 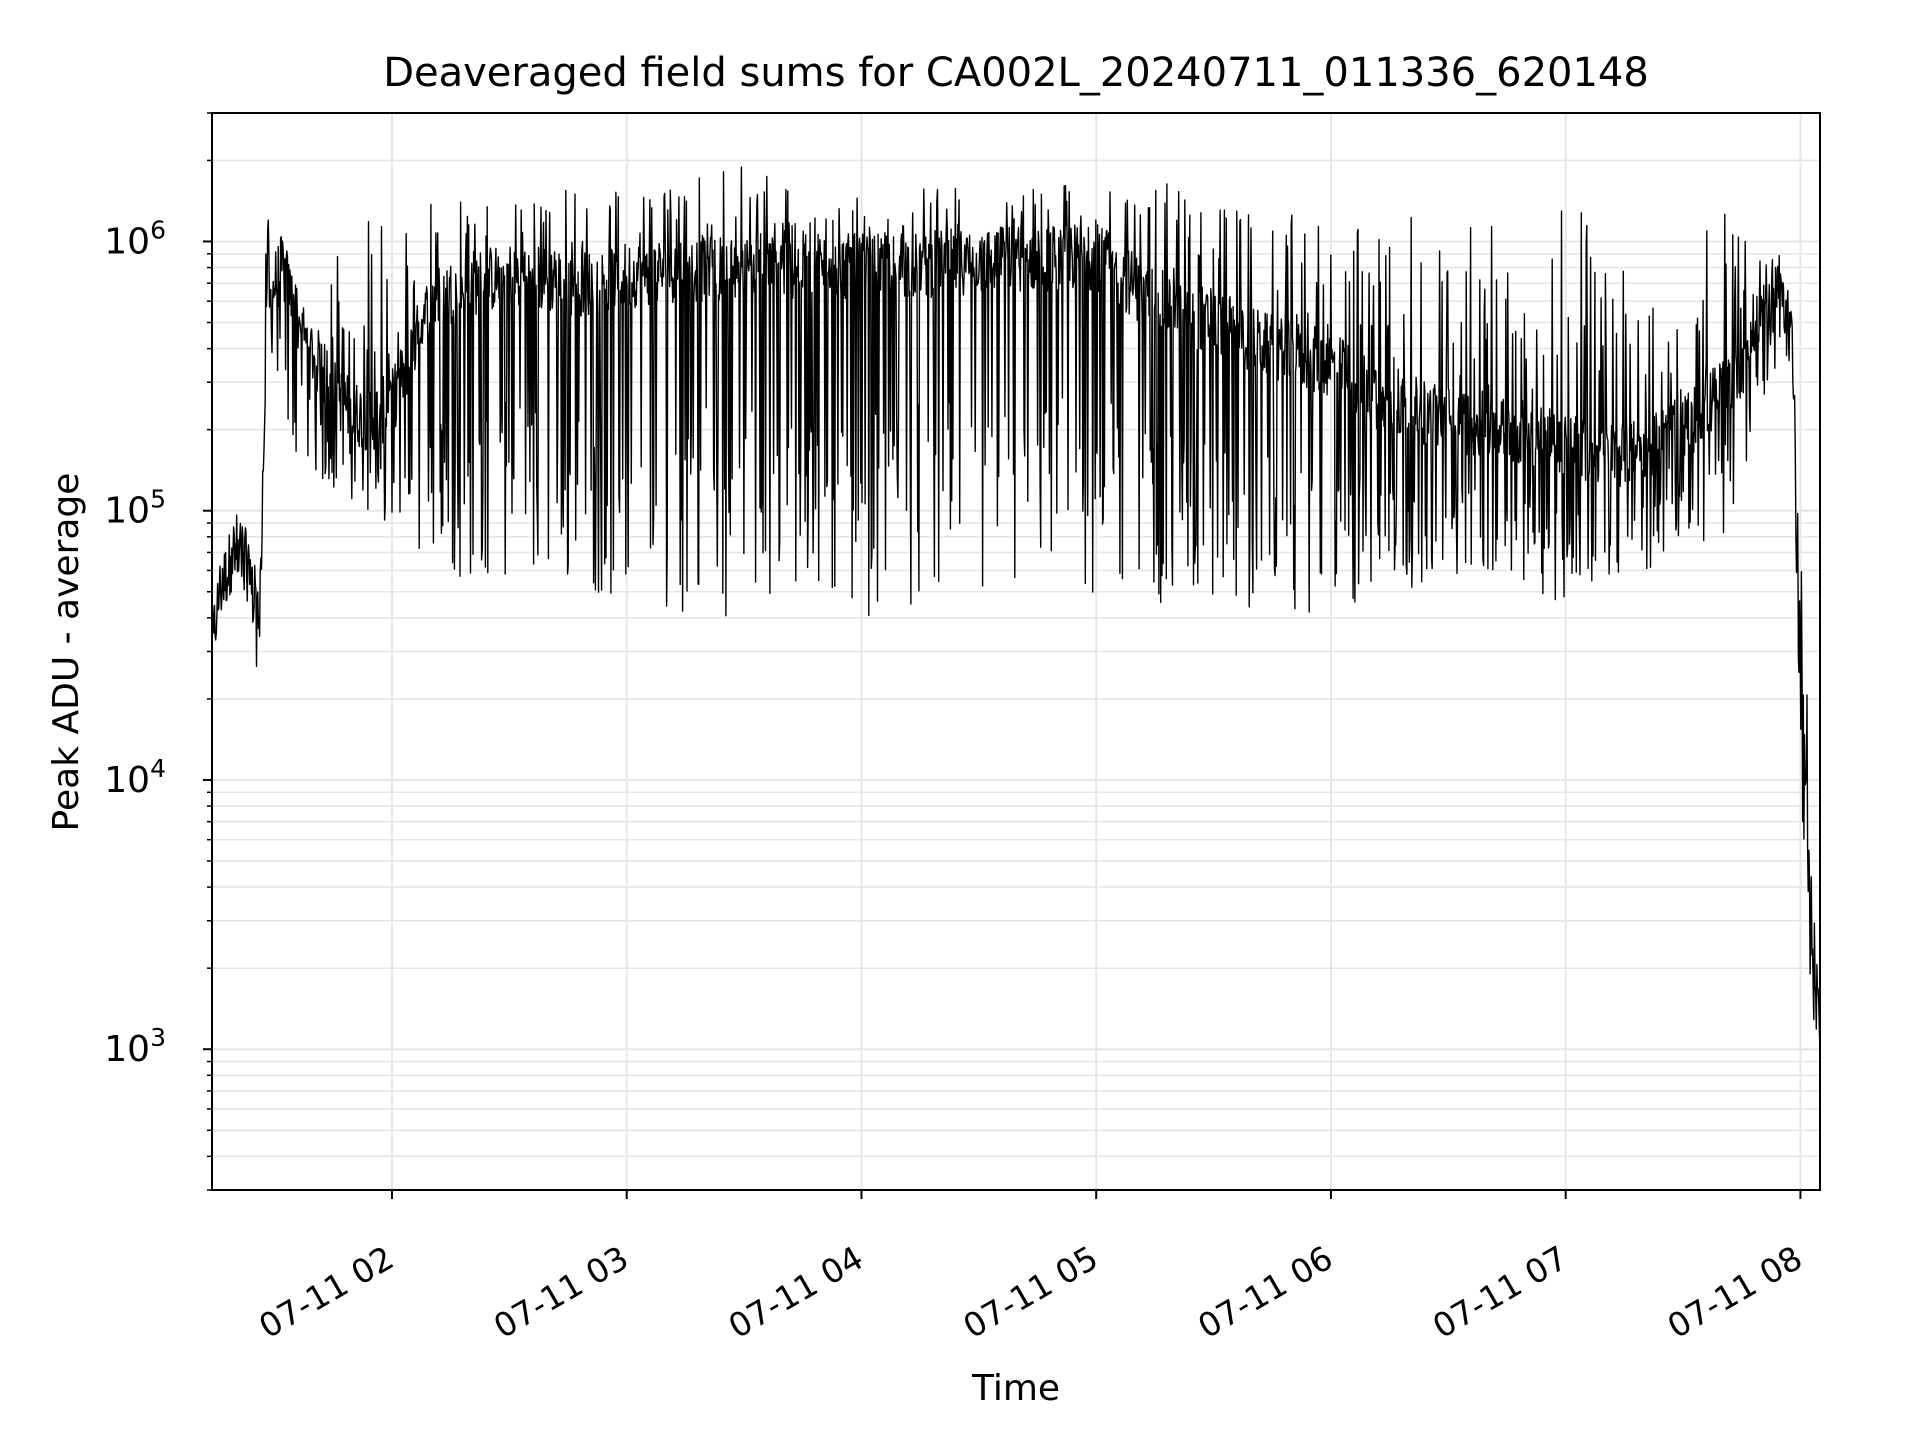 I want to click on y-tick-label: 10³, so click(x=135, y=1046).